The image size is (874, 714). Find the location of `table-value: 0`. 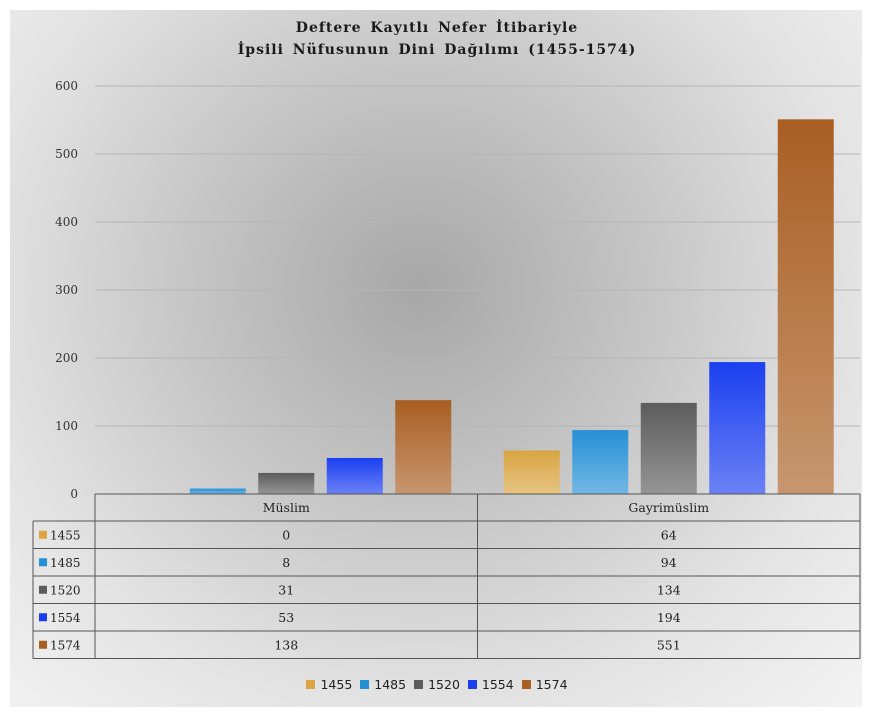

table-value: 0 is located at coordinates (286, 534).